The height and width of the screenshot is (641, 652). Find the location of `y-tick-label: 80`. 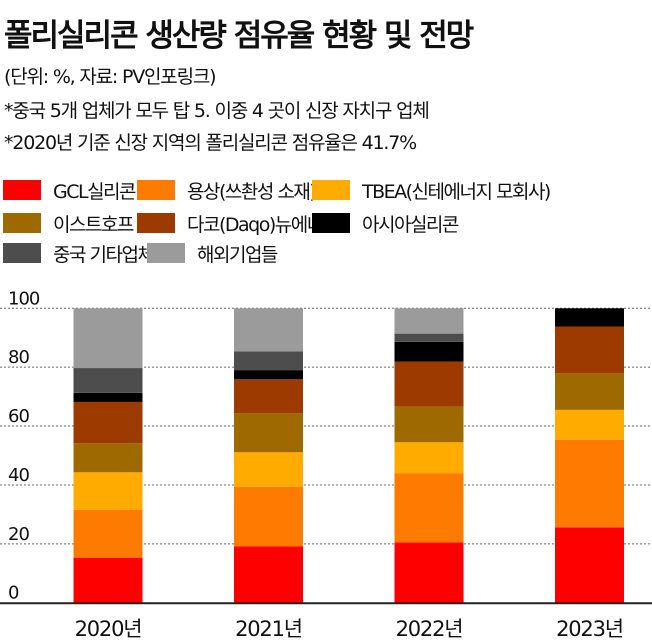

y-tick-label: 80 is located at coordinates (18, 357).